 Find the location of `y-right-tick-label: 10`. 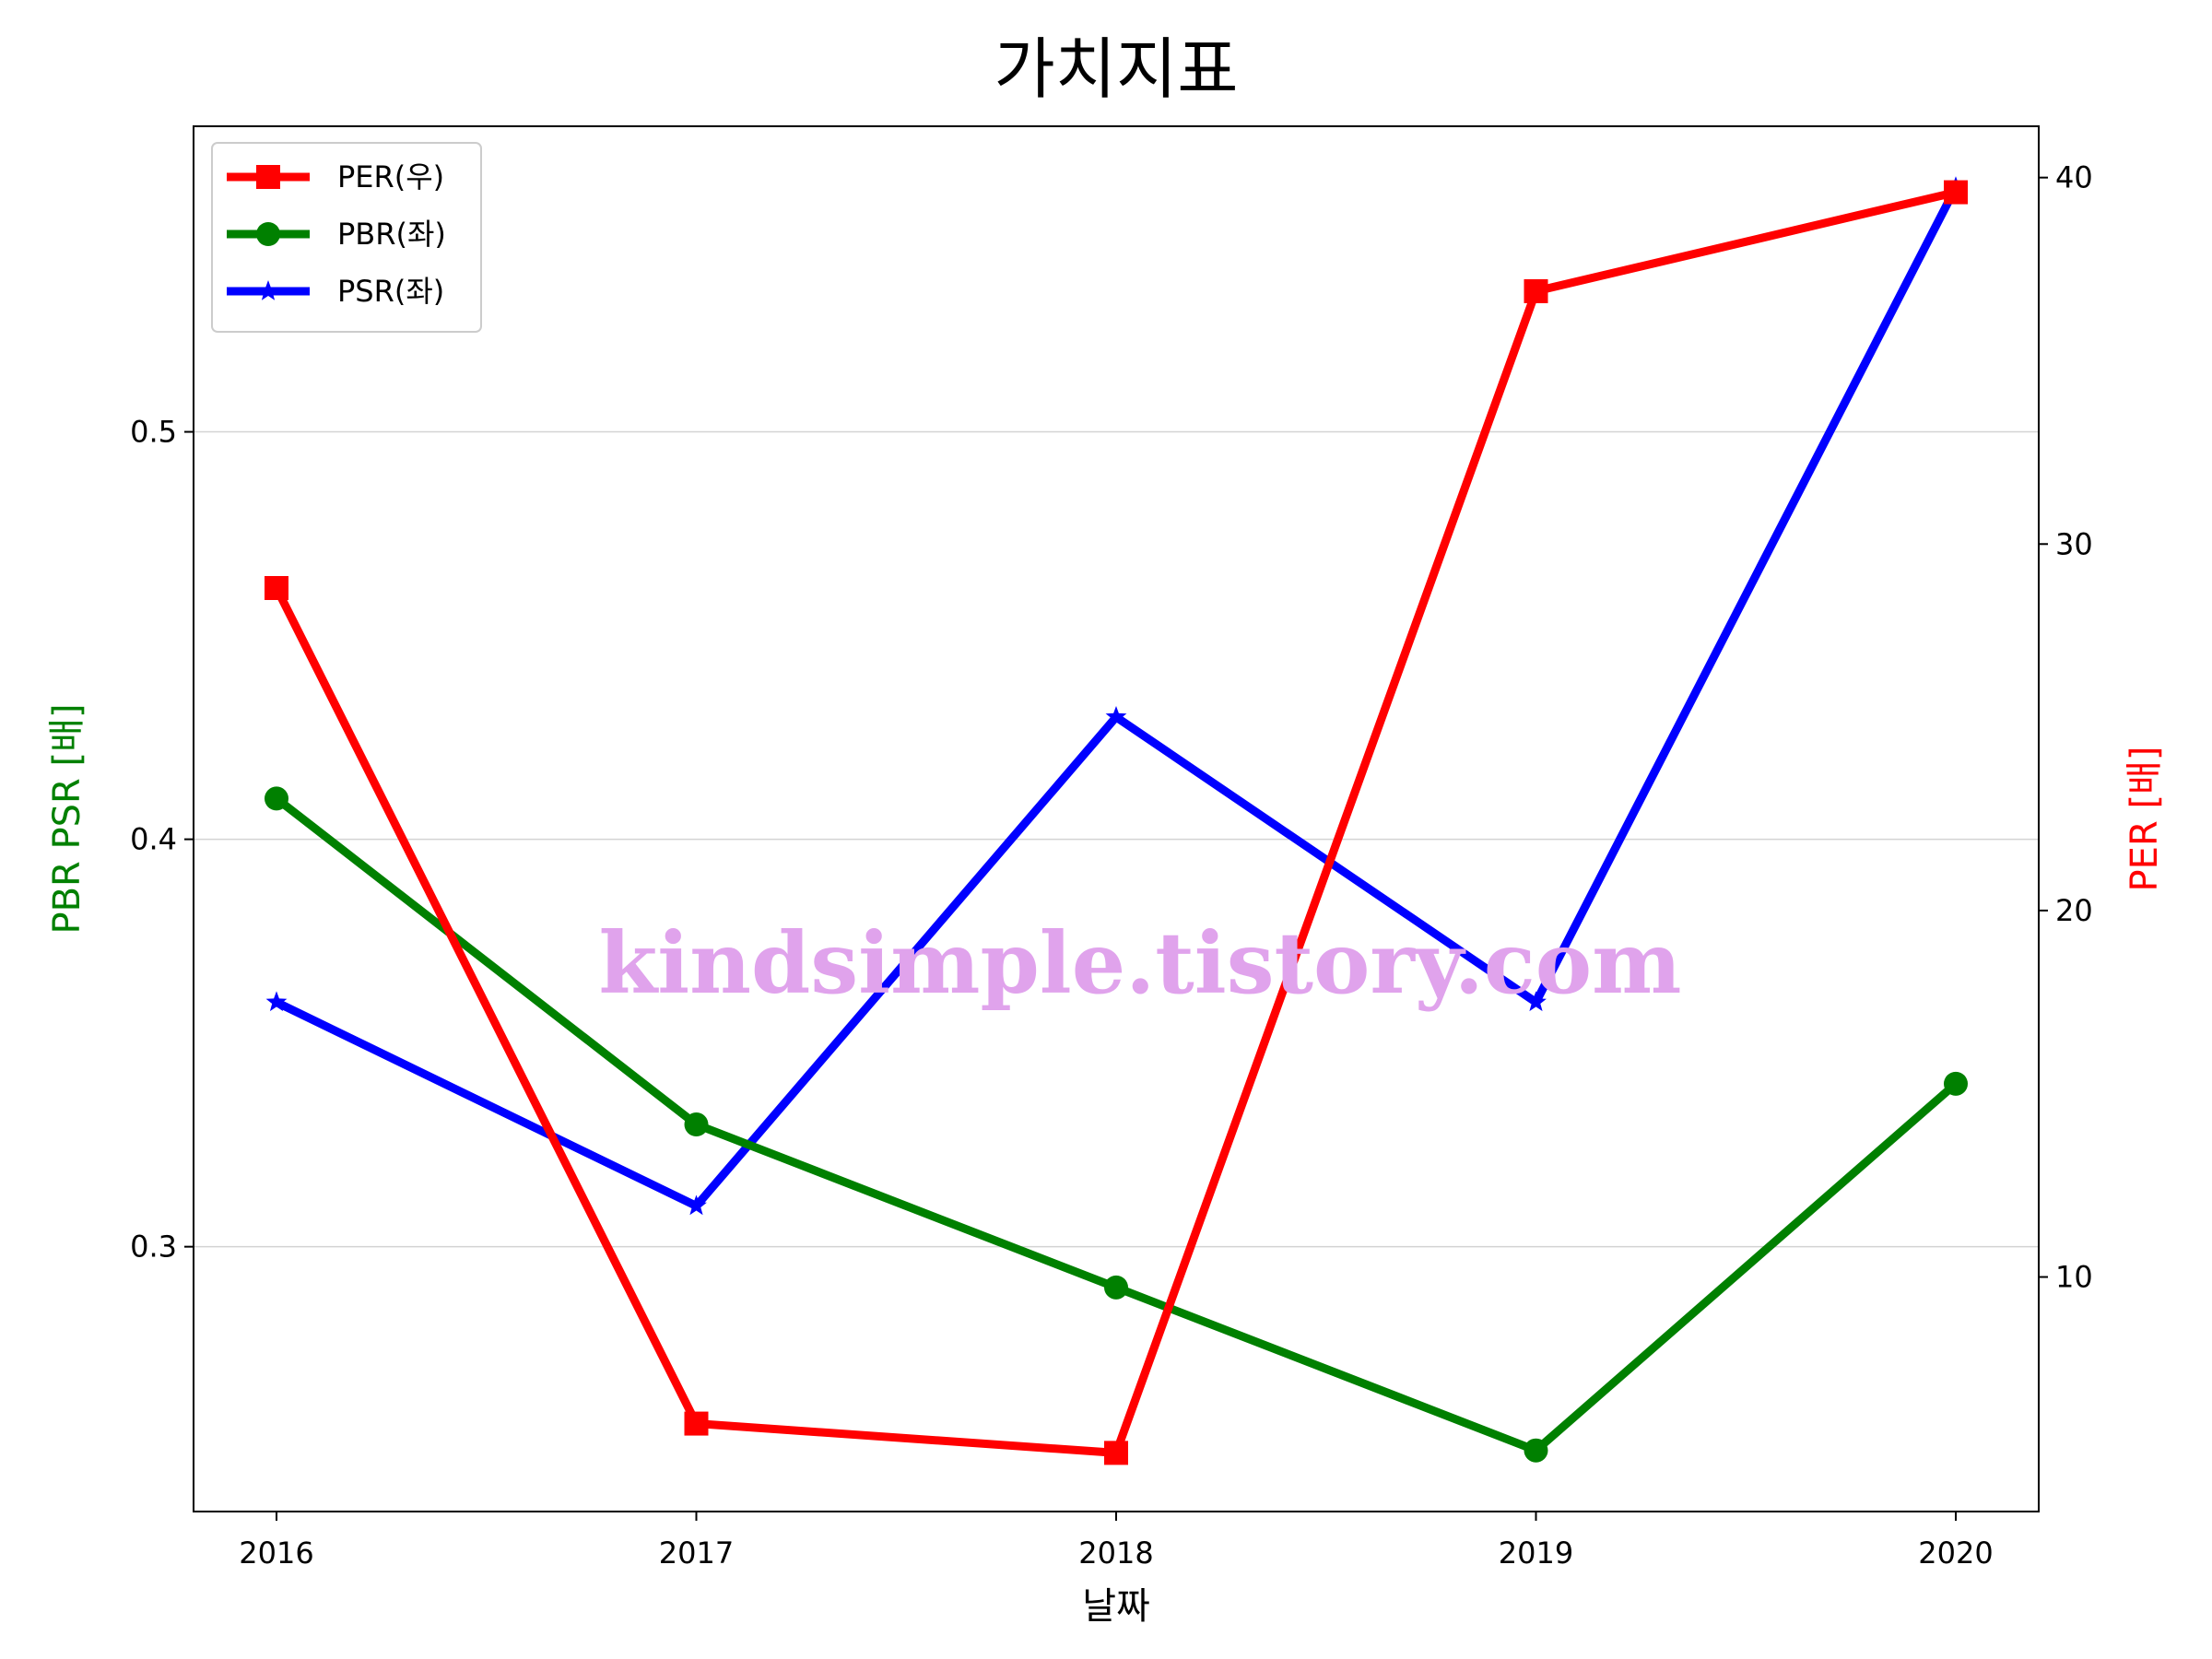

y-right-tick-label: 10 is located at coordinates (2074, 1277).